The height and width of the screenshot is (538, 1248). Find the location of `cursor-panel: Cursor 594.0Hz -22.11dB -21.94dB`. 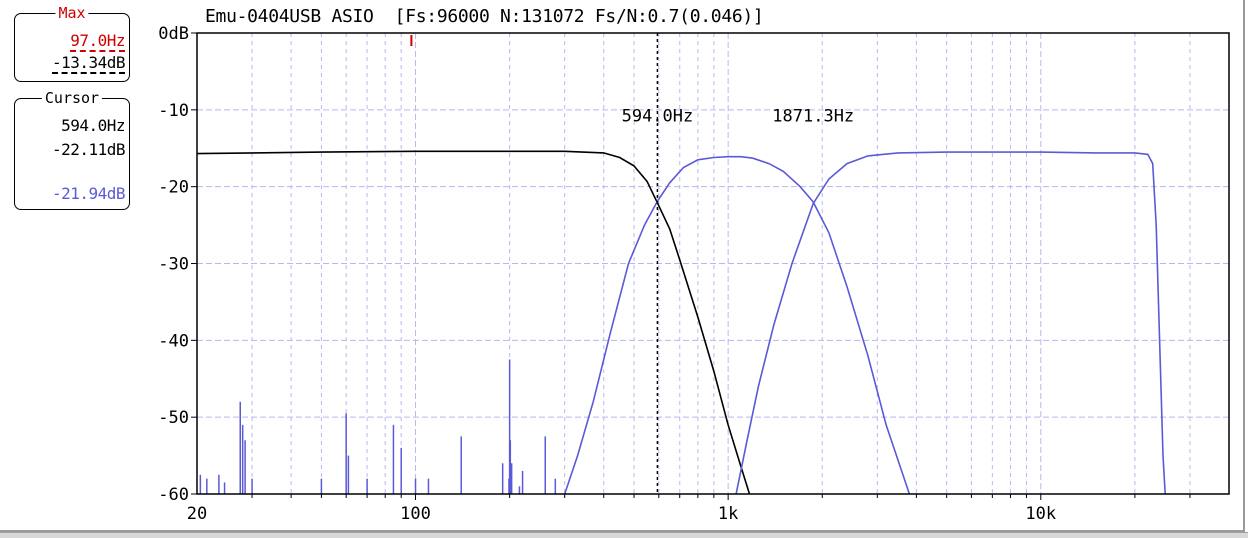

cursor-panel: Cursor 594.0Hz -22.11dB -21.94dB is located at coordinates (72, 150).